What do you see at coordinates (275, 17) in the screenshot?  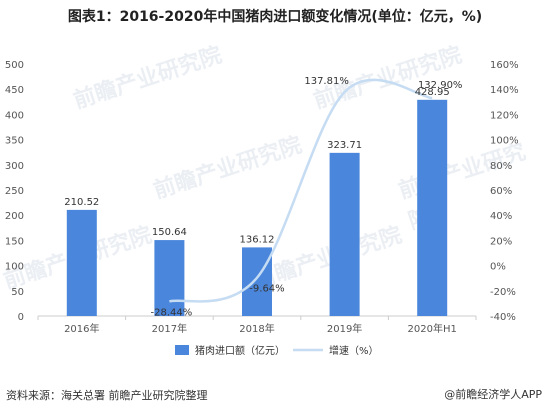 I see `chart-title: 图表1：2016-2020年中国猪肉进口额变化情况(单位：亿元，%)` at bounding box center [275, 17].